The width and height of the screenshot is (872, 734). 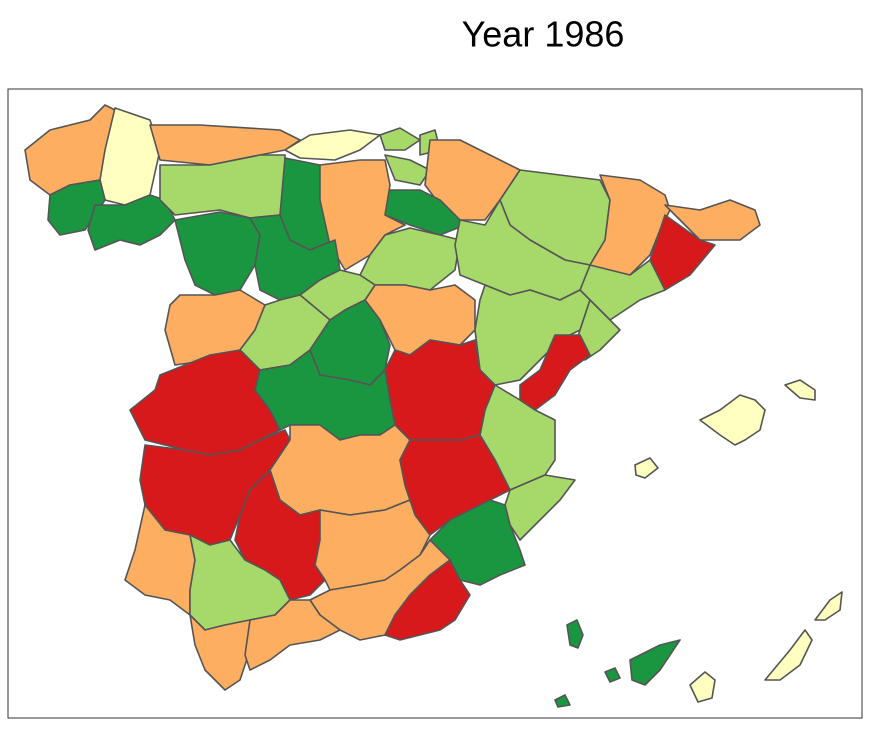 I want to click on map-title: Year 1986, so click(x=543, y=34).